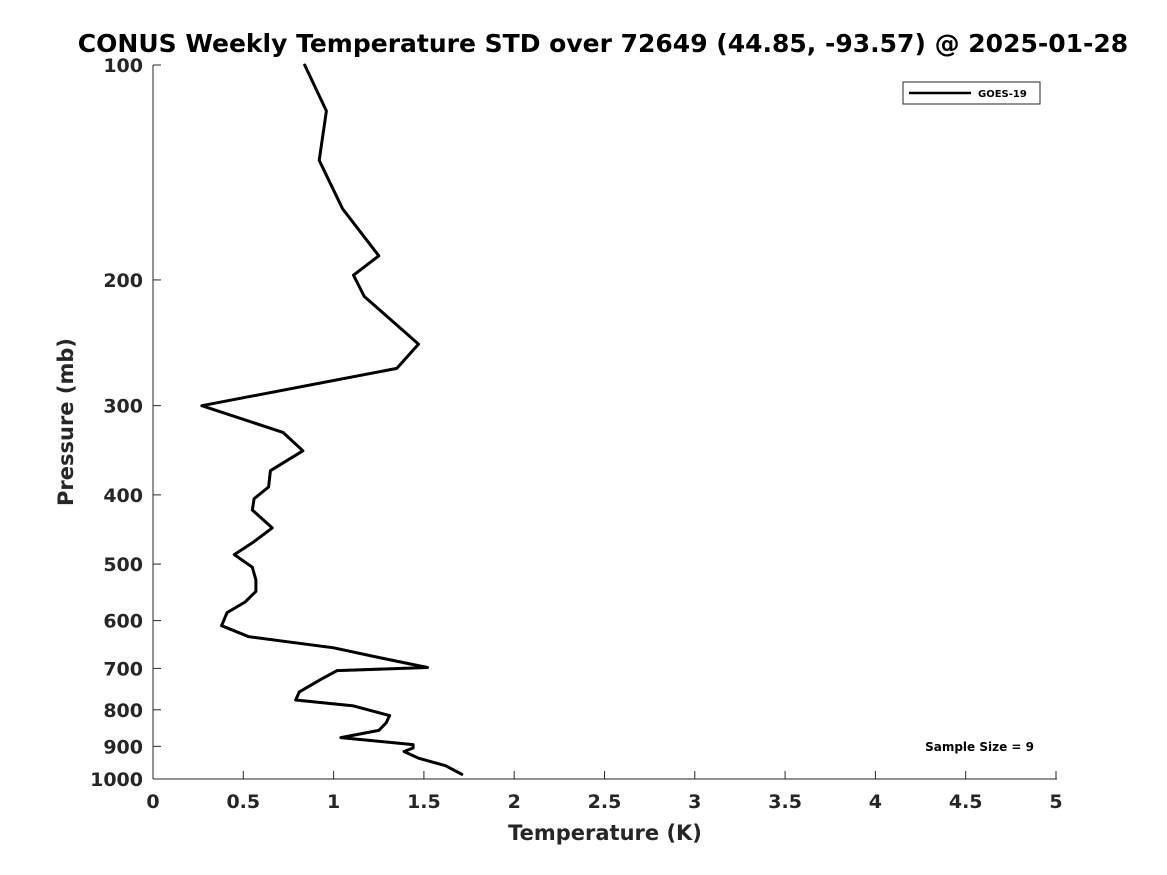 The width and height of the screenshot is (1167, 875). What do you see at coordinates (243, 802) in the screenshot?
I see `x-tick-label: 0.5` at bounding box center [243, 802].